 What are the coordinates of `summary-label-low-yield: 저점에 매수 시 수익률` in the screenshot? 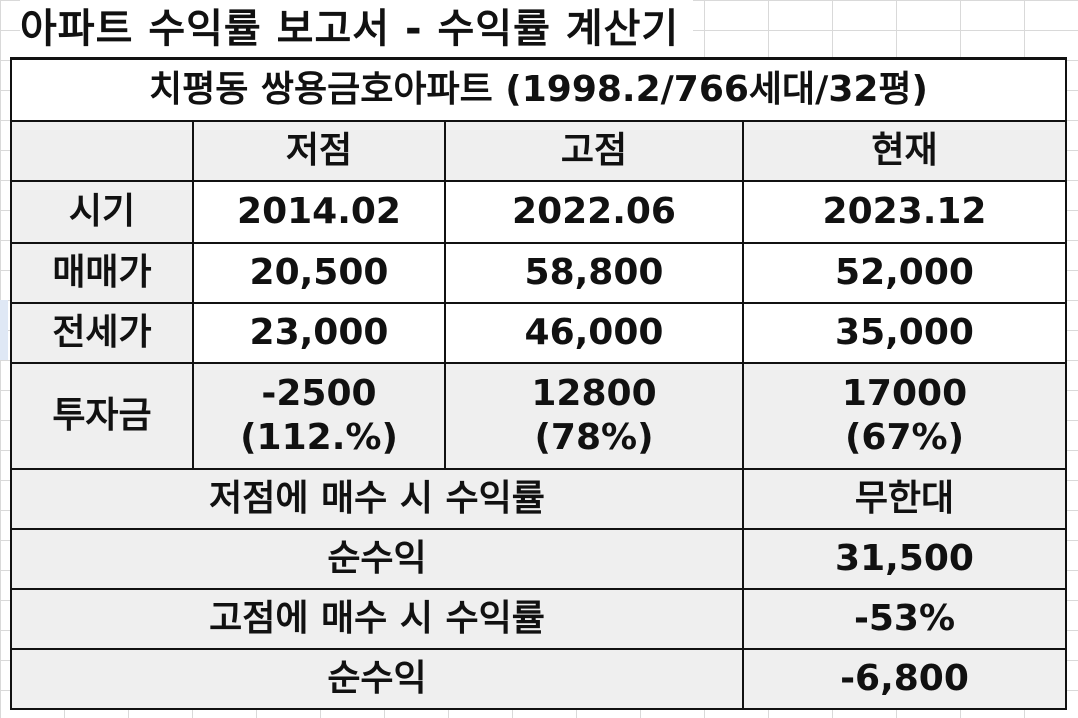 It's located at (377, 498).